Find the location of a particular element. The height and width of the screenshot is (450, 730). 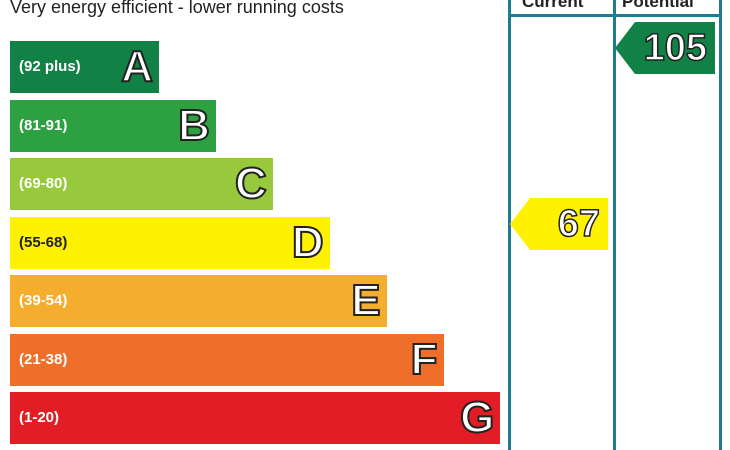

band-range-label: (21-38) is located at coordinates (43, 359).